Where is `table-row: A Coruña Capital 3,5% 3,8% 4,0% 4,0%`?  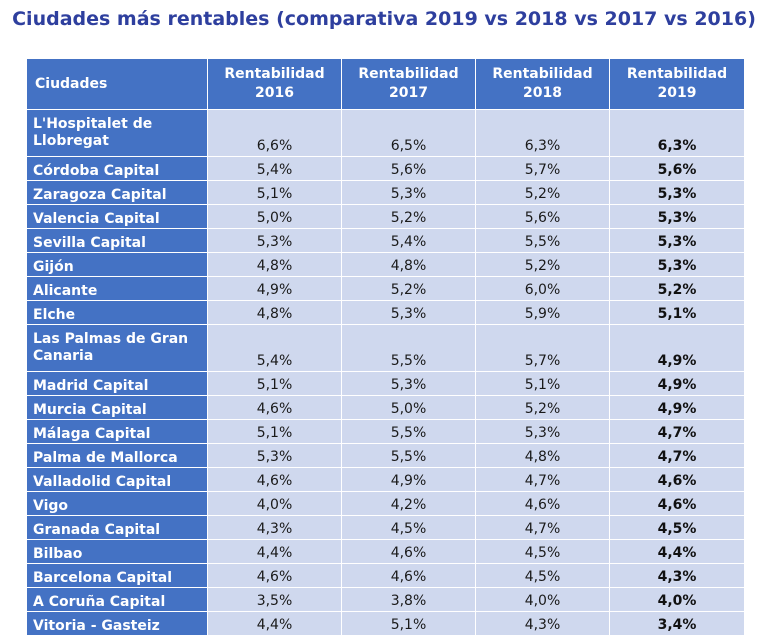
table-row: A Coruña Capital 3,5% 3,8% 4,0% 4,0% is located at coordinates (385, 599).